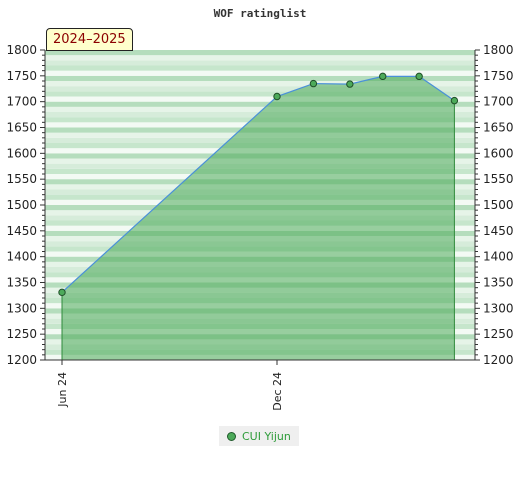  Describe the element at coordinates (498, 50) in the screenshot. I see `y-tick-label-right: 1800` at that location.